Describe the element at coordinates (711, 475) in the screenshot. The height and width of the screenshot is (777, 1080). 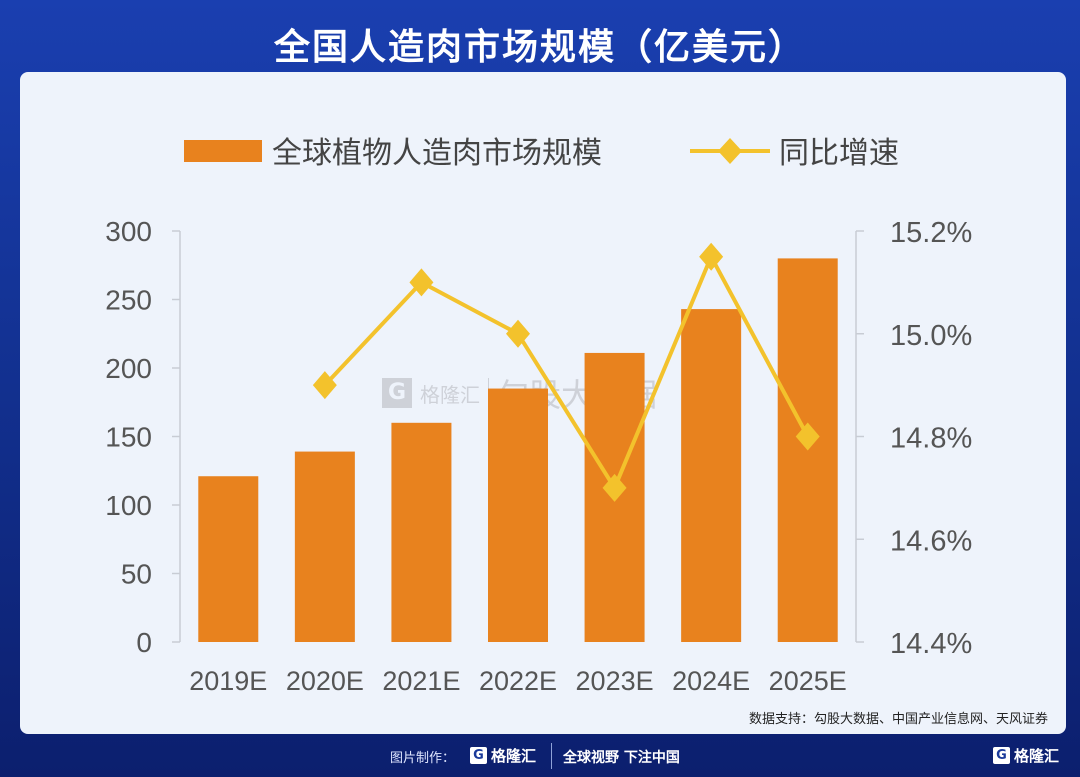
I see `bar-2024E` at that location.